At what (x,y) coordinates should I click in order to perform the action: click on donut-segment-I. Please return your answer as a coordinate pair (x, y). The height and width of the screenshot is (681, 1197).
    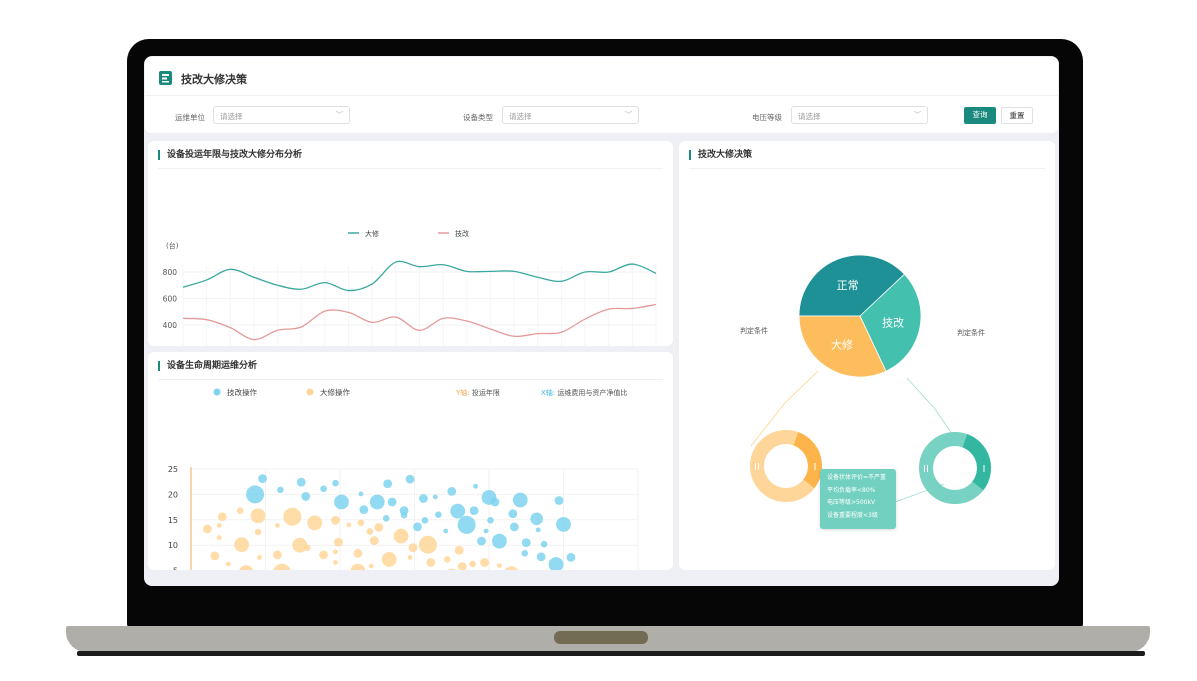
    Looking at the image, I should click on (976, 462).